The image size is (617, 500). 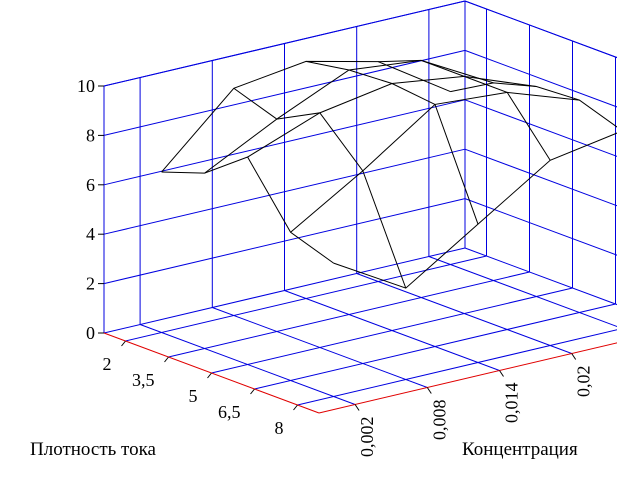 What do you see at coordinates (90, 333) in the screenshot?
I see `z-tick-label: 0` at bounding box center [90, 333].